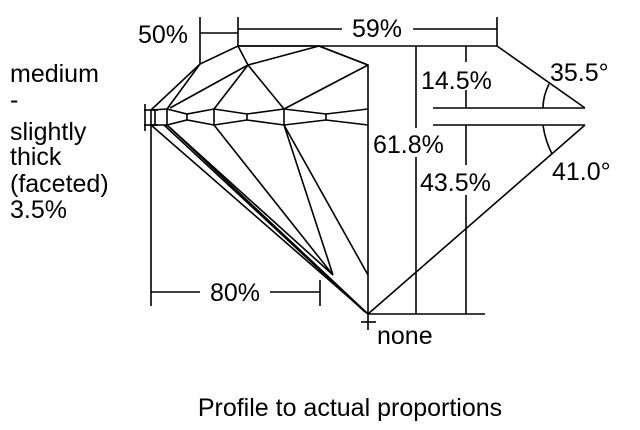  I want to click on girdle-label-line: -, so click(14, 100).